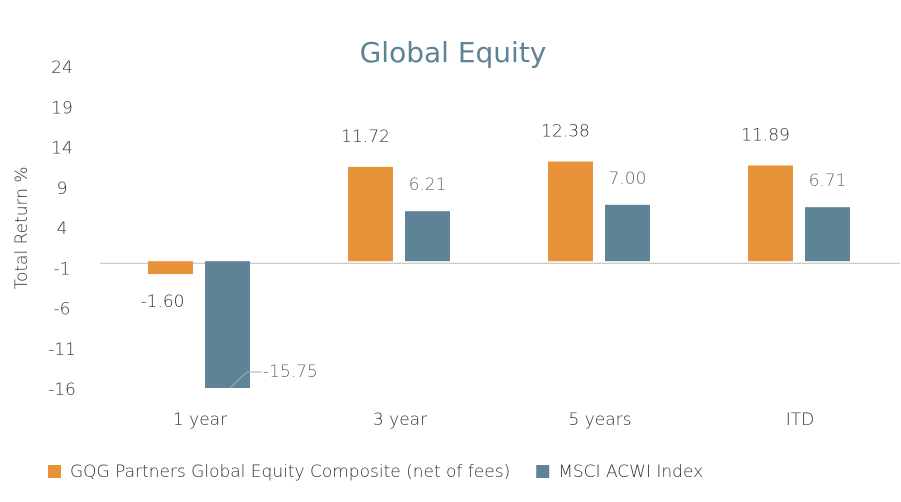  What do you see at coordinates (62, 149) in the screenshot?
I see `y-tick-label: 14` at bounding box center [62, 149].